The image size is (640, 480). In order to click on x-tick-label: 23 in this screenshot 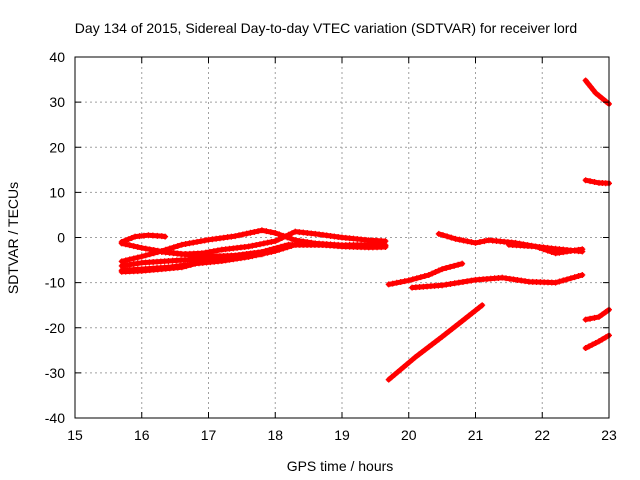, I will do `click(609, 435)`.